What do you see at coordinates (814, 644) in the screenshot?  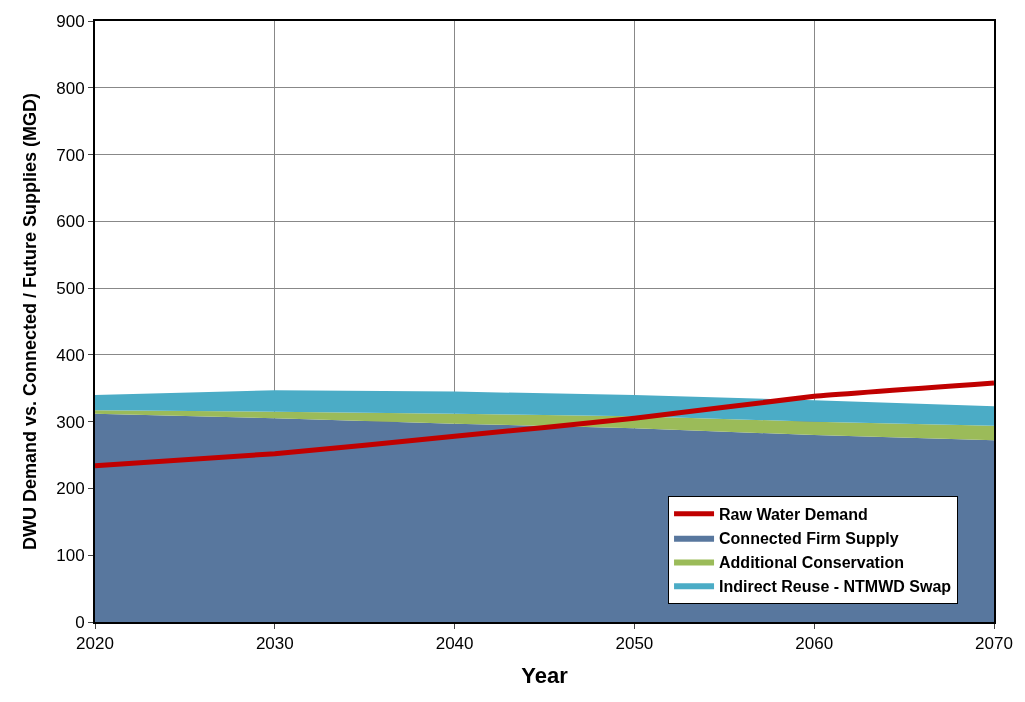 I see `x-tick-label: 2060` at bounding box center [814, 644].